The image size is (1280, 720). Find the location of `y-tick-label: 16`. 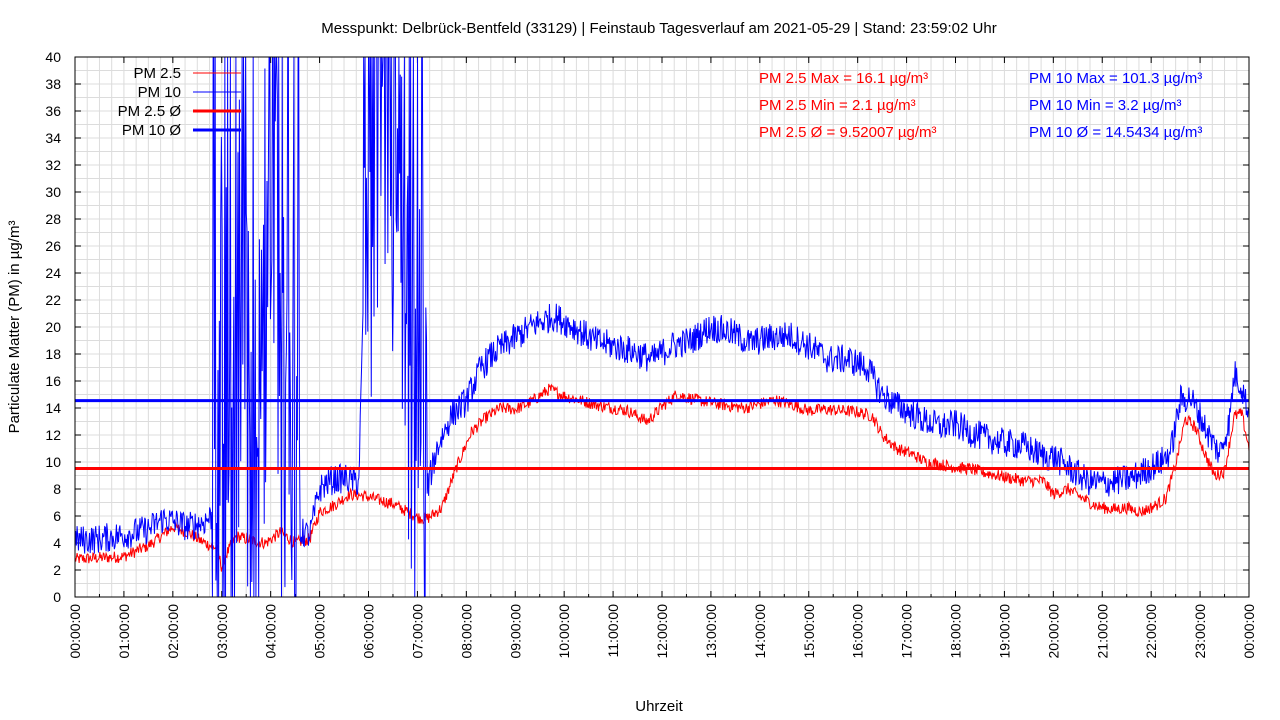

y-tick-label: 16 is located at coordinates (53, 381).